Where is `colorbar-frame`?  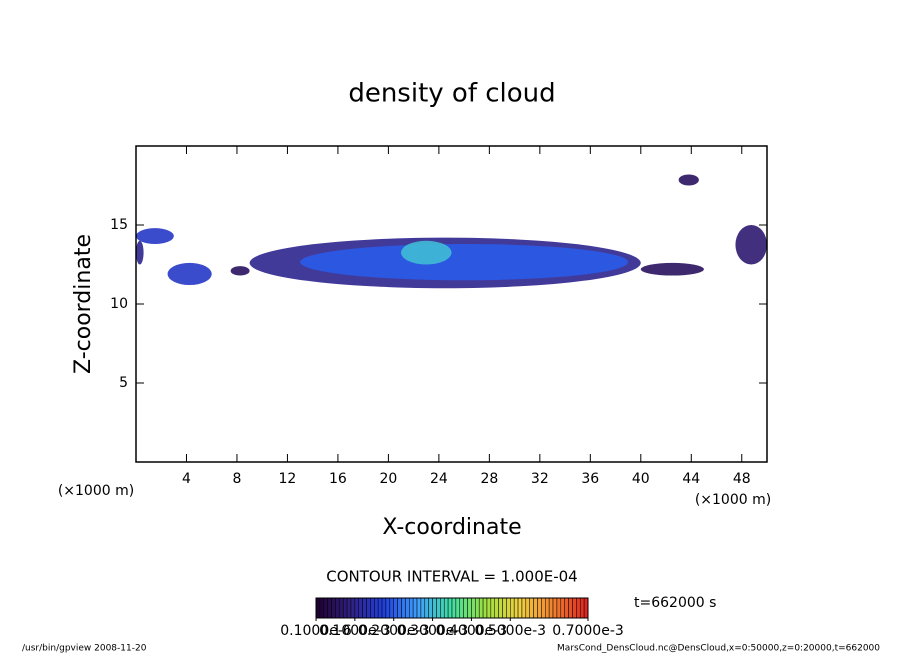
colorbar-frame is located at coordinates (452, 608).